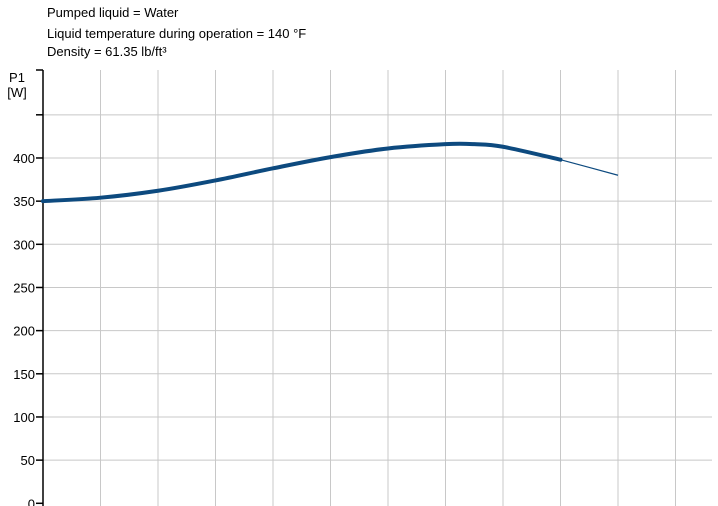 This screenshot has width=718, height=506. I want to click on y-tick-label: 200, so click(24, 331).